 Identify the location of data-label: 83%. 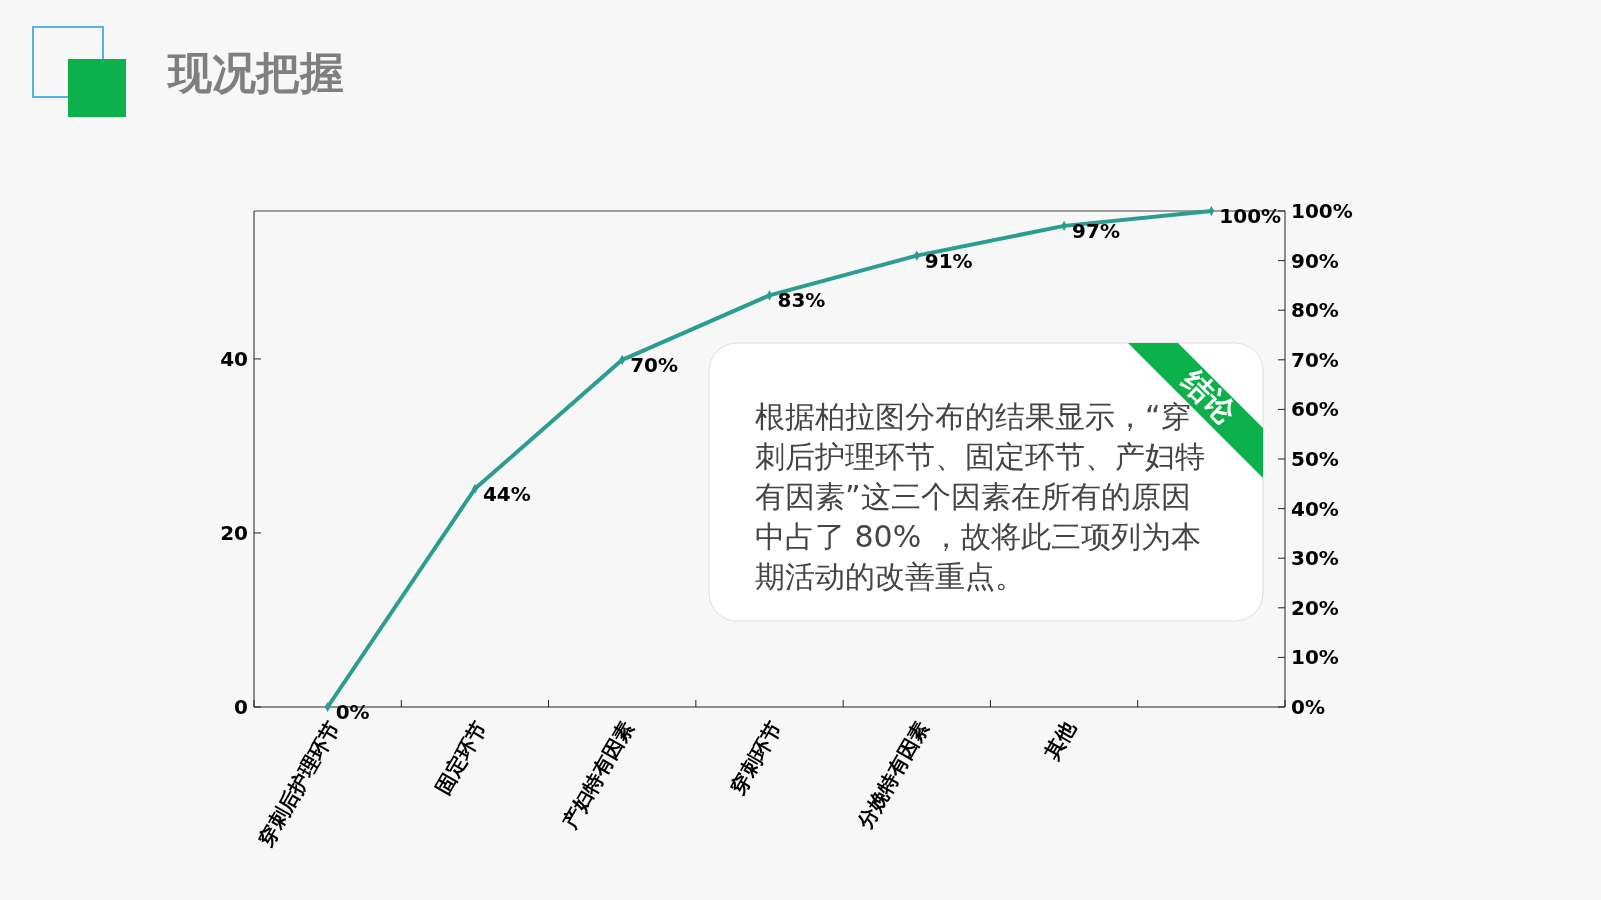
(801, 300).